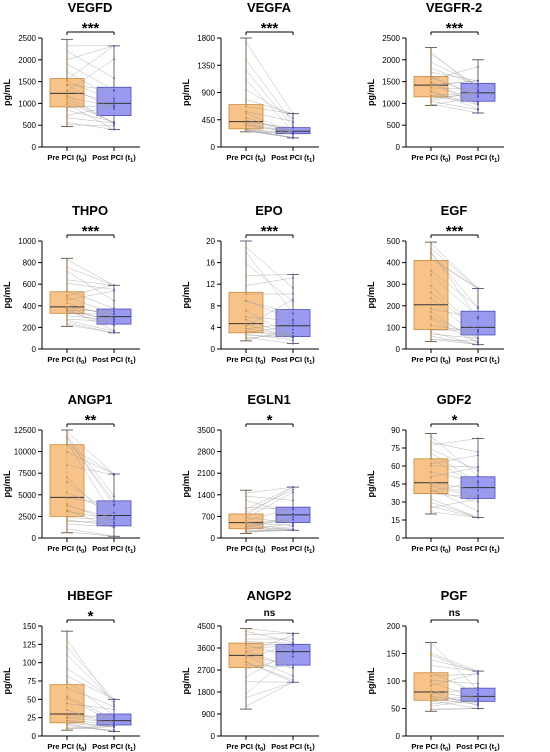 The width and height of the screenshot is (550, 752). What do you see at coordinates (186, 294) in the screenshot?
I see `y-axis-label: pg/mL` at bounding box center [186, 294].